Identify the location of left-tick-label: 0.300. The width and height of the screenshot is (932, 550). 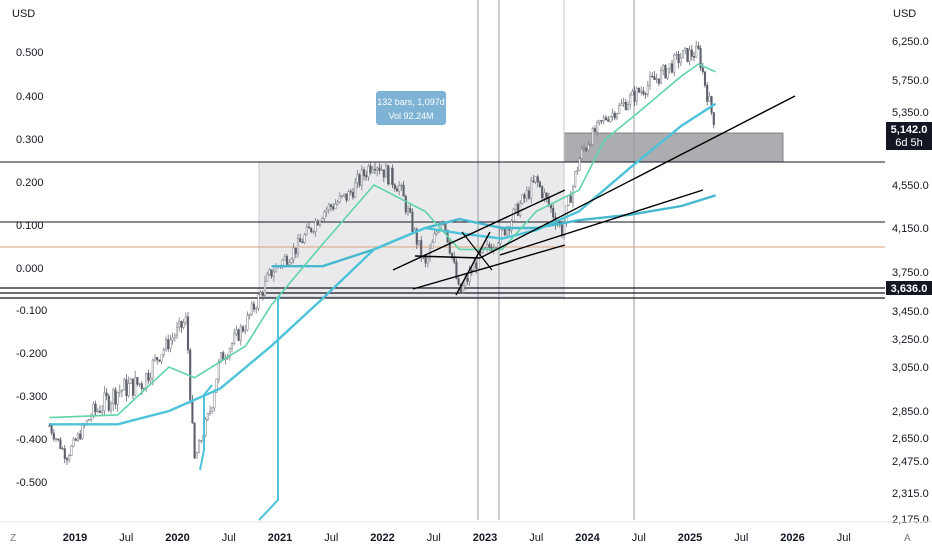
(30, 140).